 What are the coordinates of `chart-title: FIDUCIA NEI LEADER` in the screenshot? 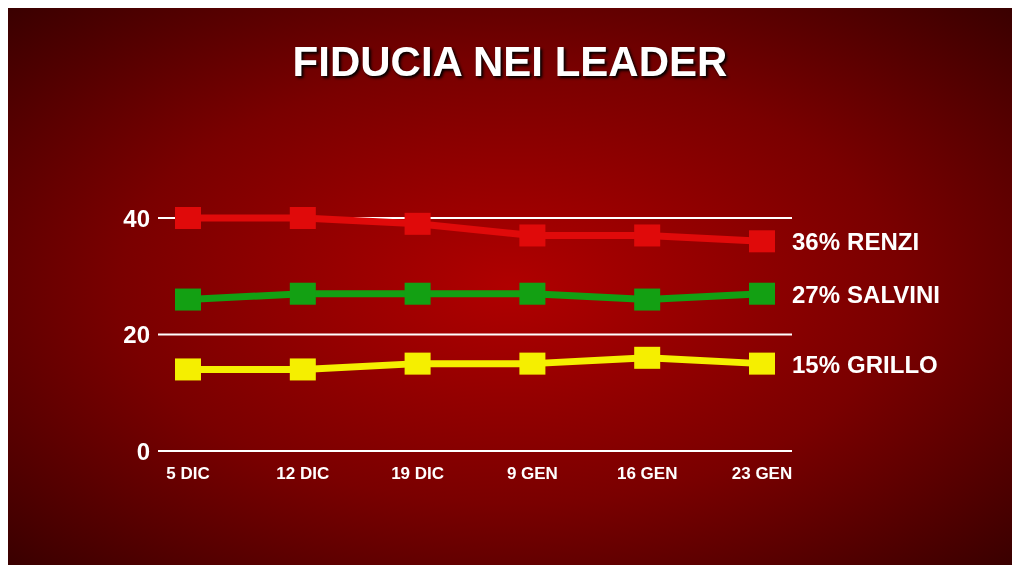 It's located at (510, 62).